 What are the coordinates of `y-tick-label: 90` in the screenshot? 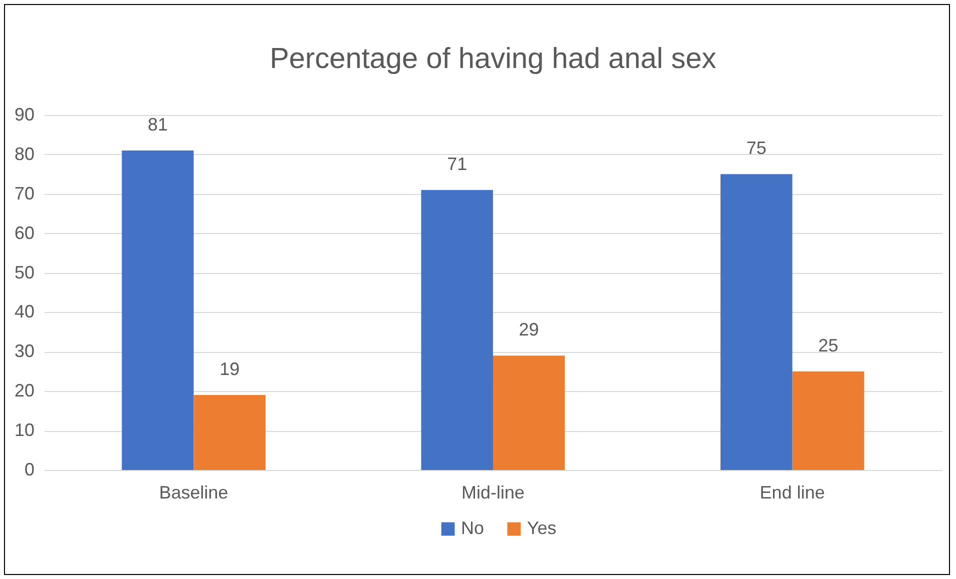 It's located at (24, 114).